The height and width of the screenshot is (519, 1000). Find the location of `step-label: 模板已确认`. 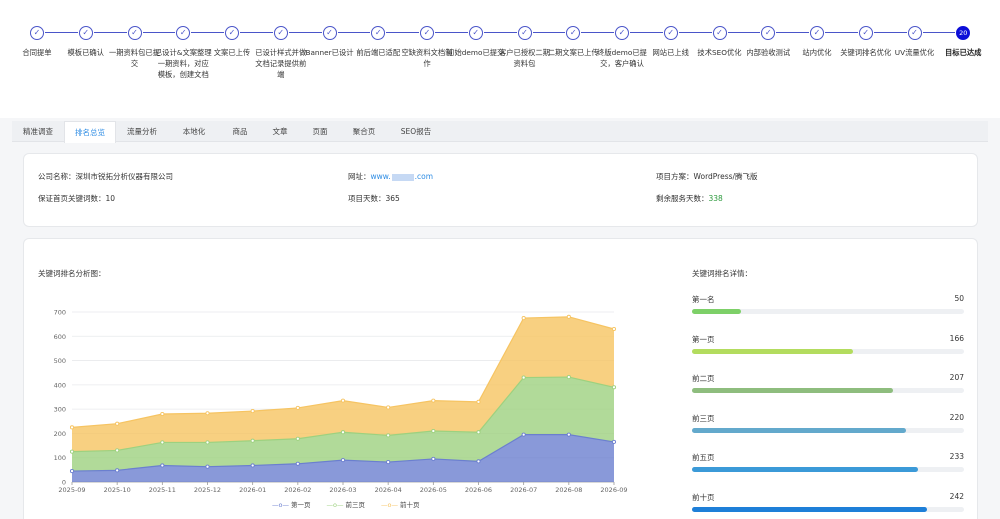

step-label: 模板已确认 is located at coordinates (85, 52).